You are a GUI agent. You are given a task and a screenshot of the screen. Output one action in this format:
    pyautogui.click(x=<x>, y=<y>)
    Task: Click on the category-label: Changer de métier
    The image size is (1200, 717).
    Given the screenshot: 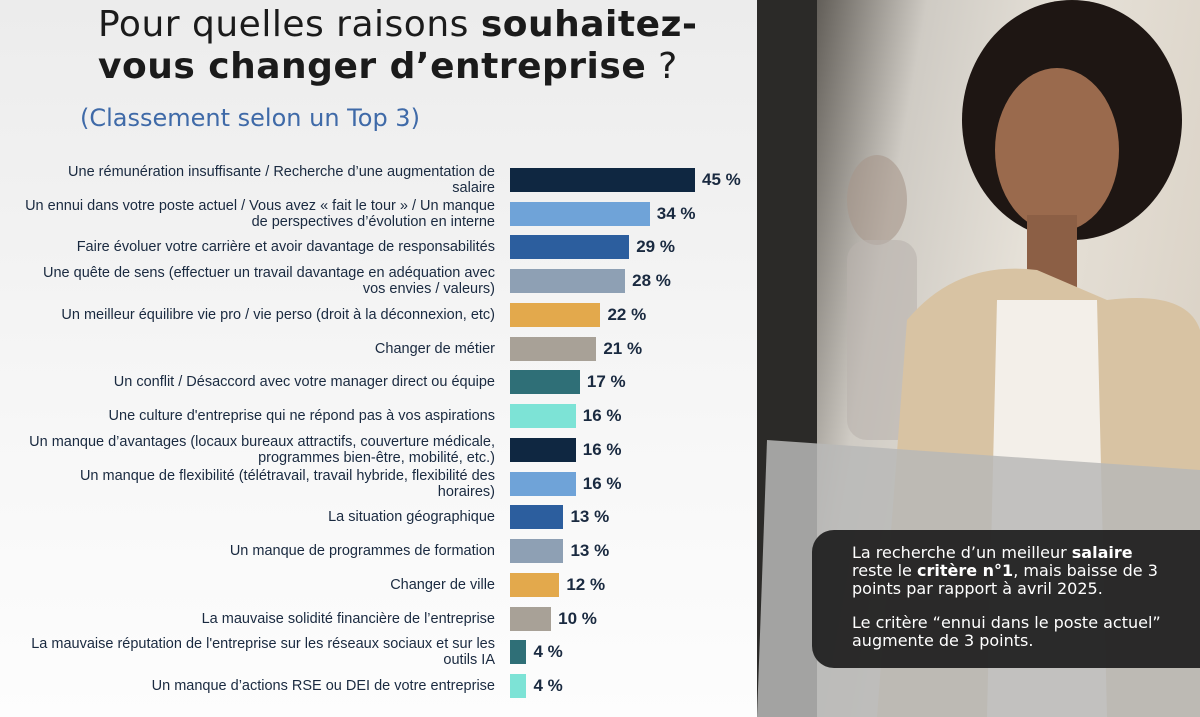 What is the action you would take?
    pyautogui.click(x=434, y=348)
    